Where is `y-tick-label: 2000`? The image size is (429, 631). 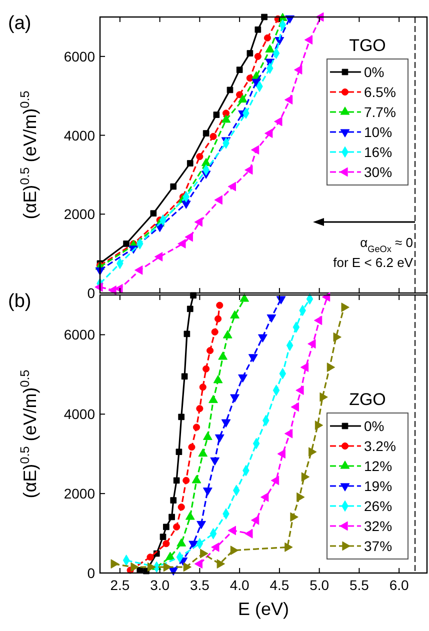 y-tick-label: 2000 is located at coordinates (80, 214).